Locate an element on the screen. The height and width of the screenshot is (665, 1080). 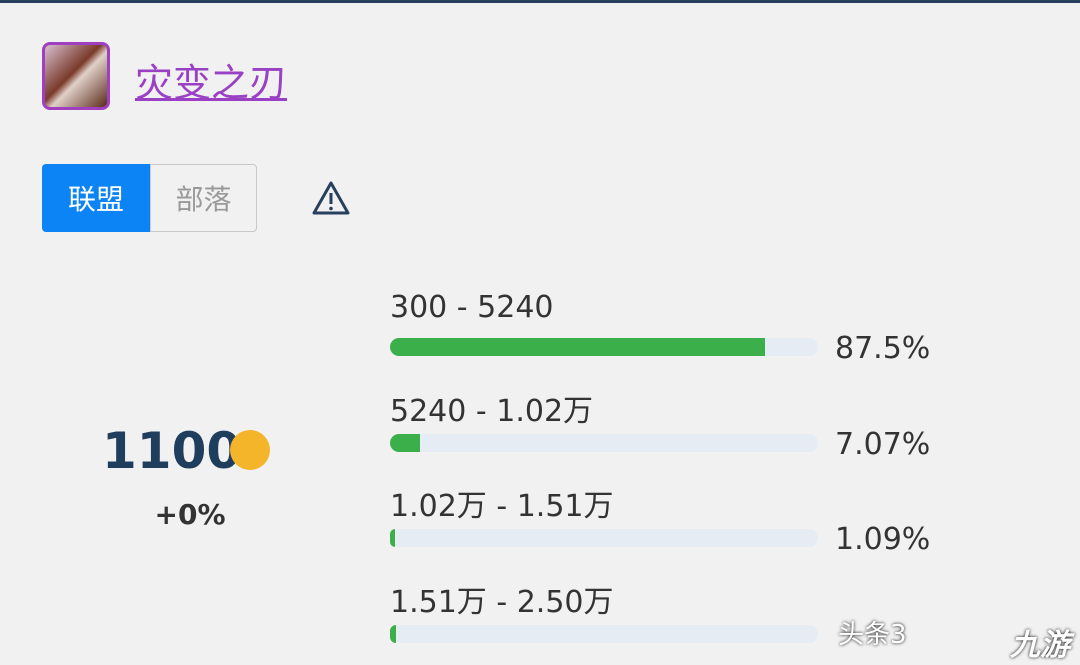
watermark: 九游 is located at coordinates (1040, 645).